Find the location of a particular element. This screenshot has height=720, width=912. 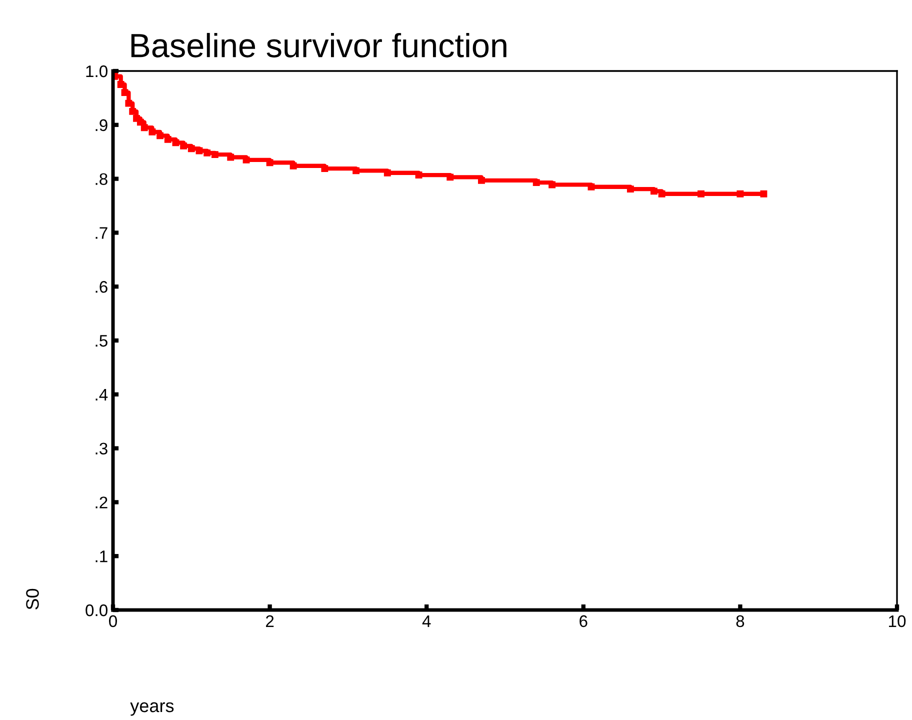

chart-title: Baseline survivor function is located at coordinates (318, 45).